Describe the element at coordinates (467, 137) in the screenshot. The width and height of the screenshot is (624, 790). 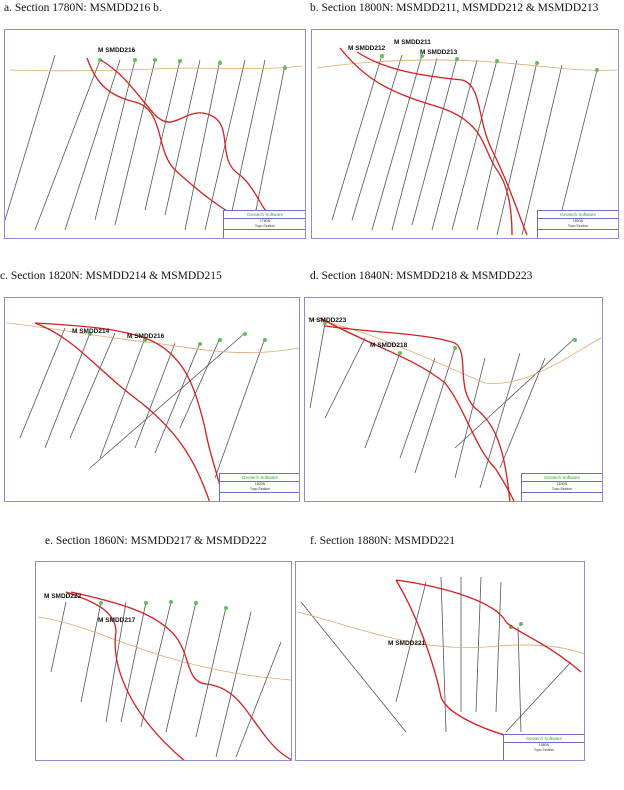
I see `cross-section-b: M SMDD212 M SMDD211 M SMDD213` at that location.